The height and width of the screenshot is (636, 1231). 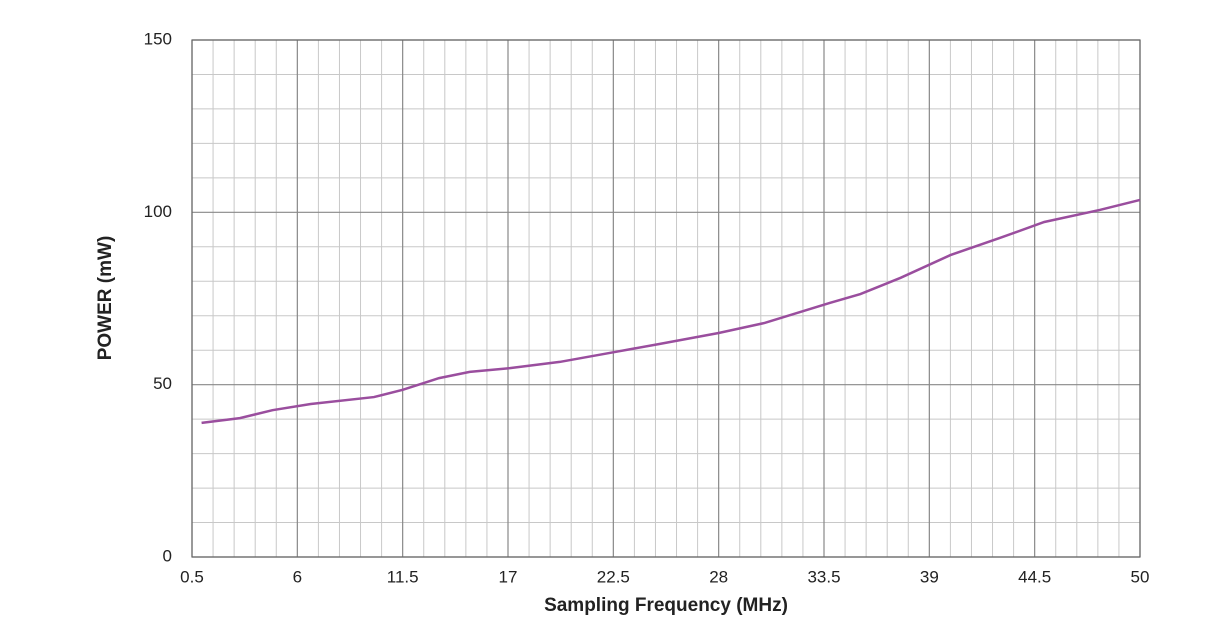 I want to click on x-tick-label: 28, so click(x=718, y=576).